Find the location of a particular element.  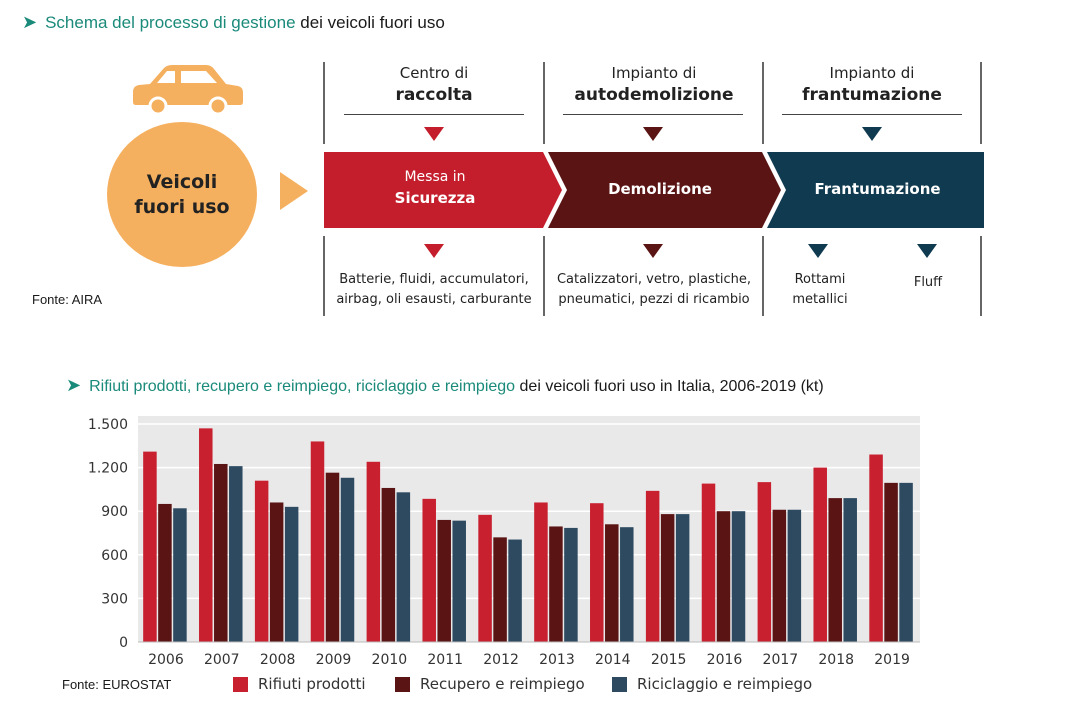

flow-step-shredding is located at coordinates (875, 190).